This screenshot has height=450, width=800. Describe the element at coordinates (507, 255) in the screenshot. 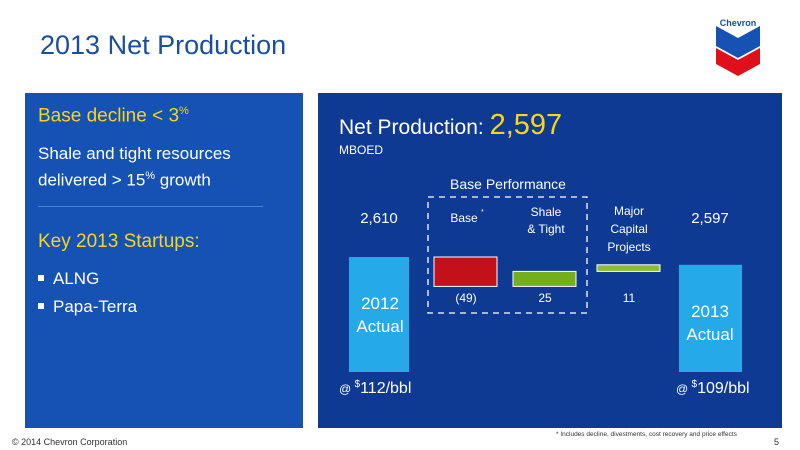

I see `base-performance-box` at that location.